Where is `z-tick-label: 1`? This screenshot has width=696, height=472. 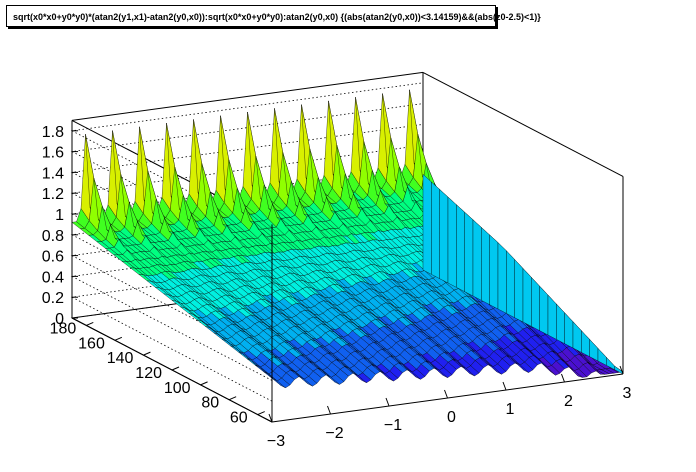 z-tick-label: 1 is located at coordinates (59, 215).